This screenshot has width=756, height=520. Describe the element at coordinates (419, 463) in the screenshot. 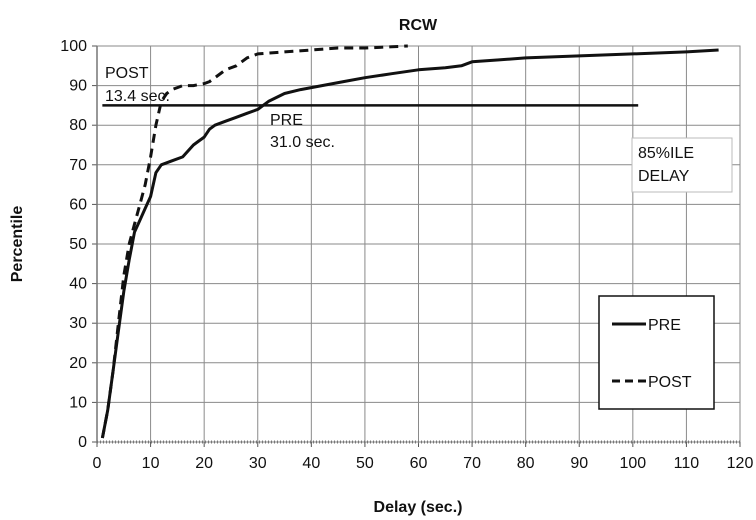

I see `x-tick-label: 60` at that location.